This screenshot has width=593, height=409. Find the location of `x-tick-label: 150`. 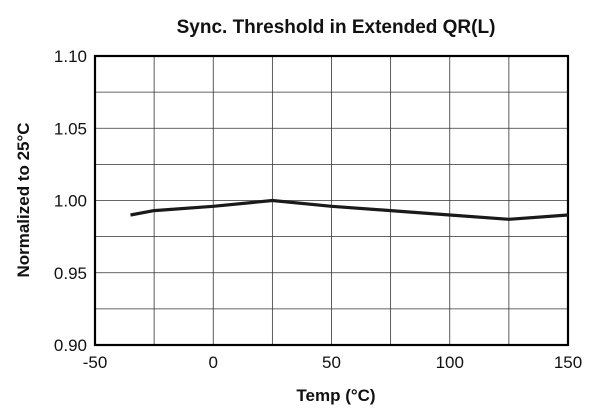

x-tick-label: 150 is located at coordinates (568, 362).